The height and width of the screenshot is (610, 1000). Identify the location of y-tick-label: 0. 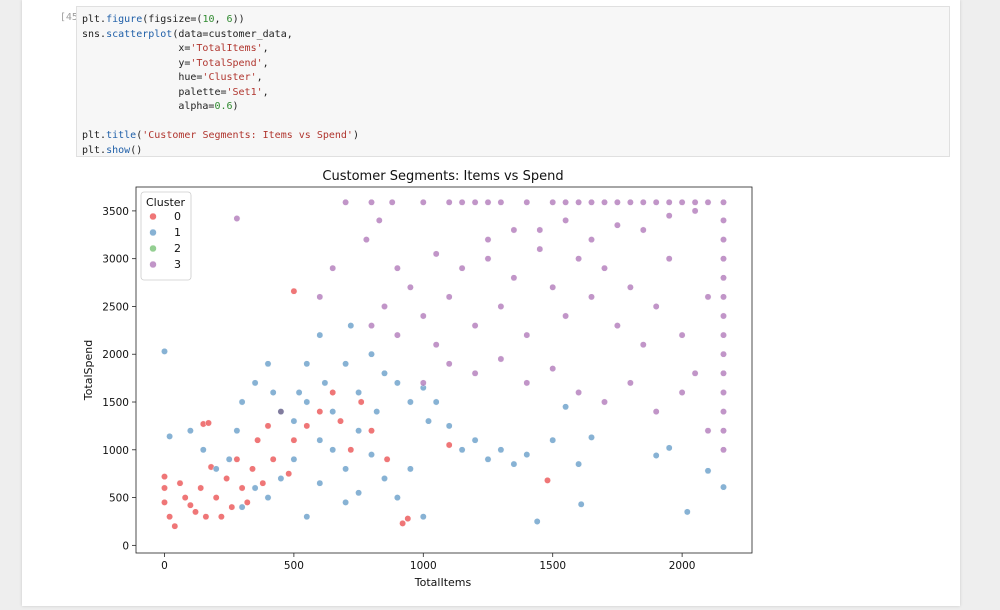
(125, 546).